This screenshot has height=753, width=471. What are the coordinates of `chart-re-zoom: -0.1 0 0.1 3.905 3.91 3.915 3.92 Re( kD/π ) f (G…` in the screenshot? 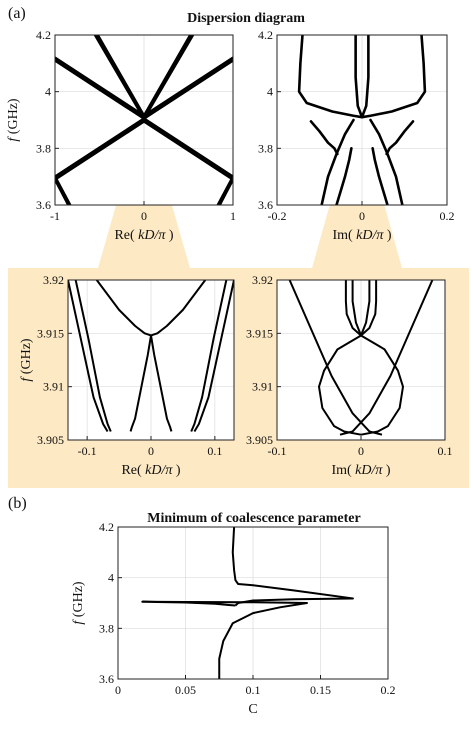 It's located at (127, 375).